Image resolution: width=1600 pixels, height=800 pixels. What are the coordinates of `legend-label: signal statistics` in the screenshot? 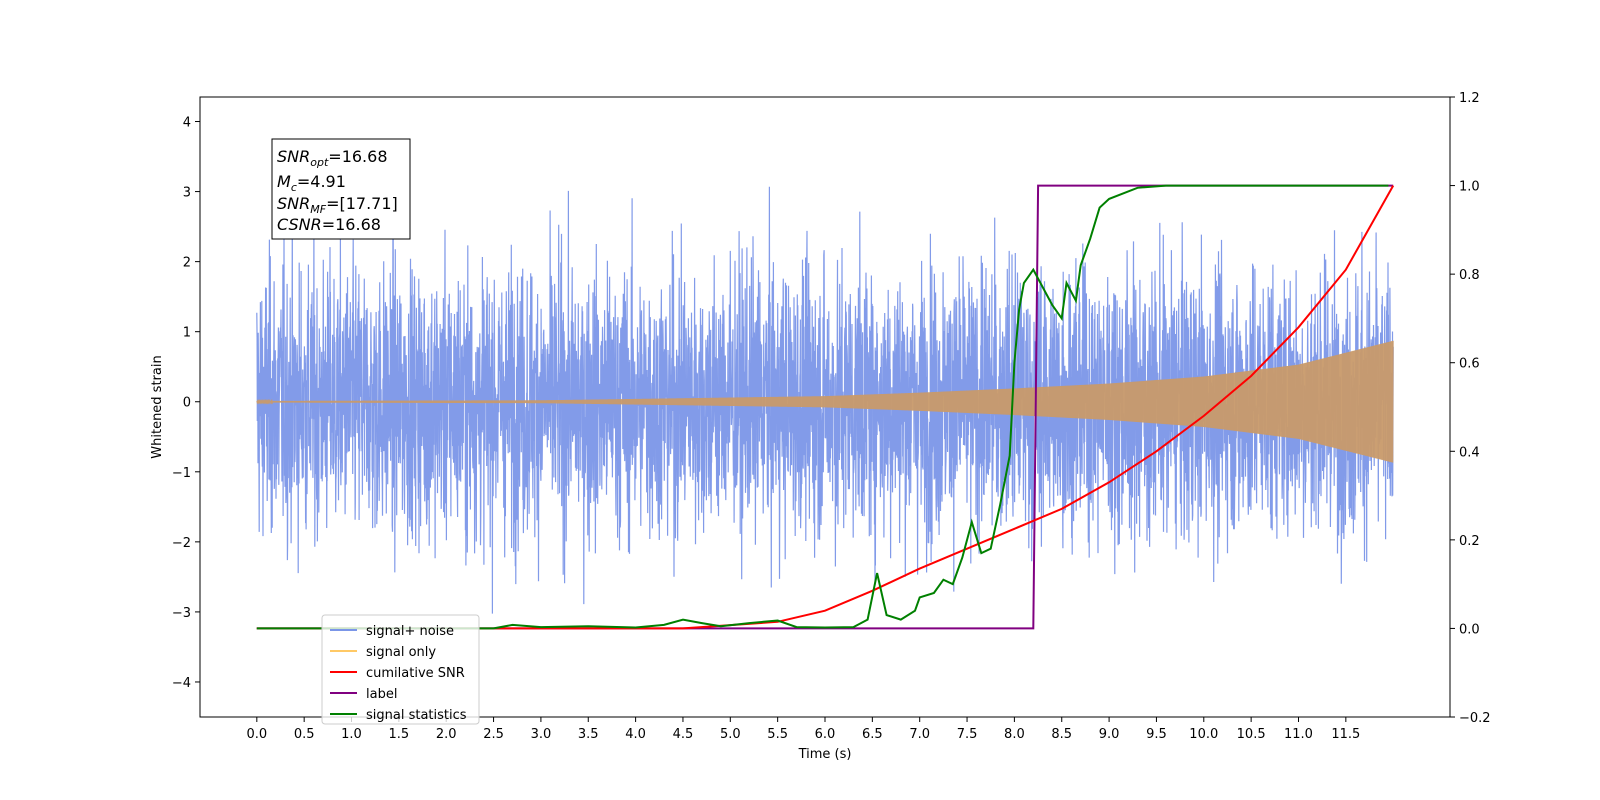 It's located at (416, 715).